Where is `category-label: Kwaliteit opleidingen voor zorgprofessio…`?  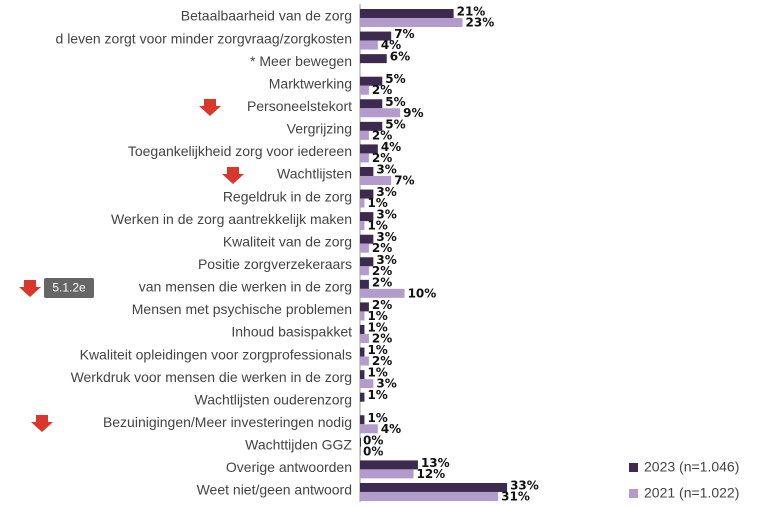
category-label: Kwaliteit opleidingen voor zorgprofessio… is located at coordinates (216, 354).